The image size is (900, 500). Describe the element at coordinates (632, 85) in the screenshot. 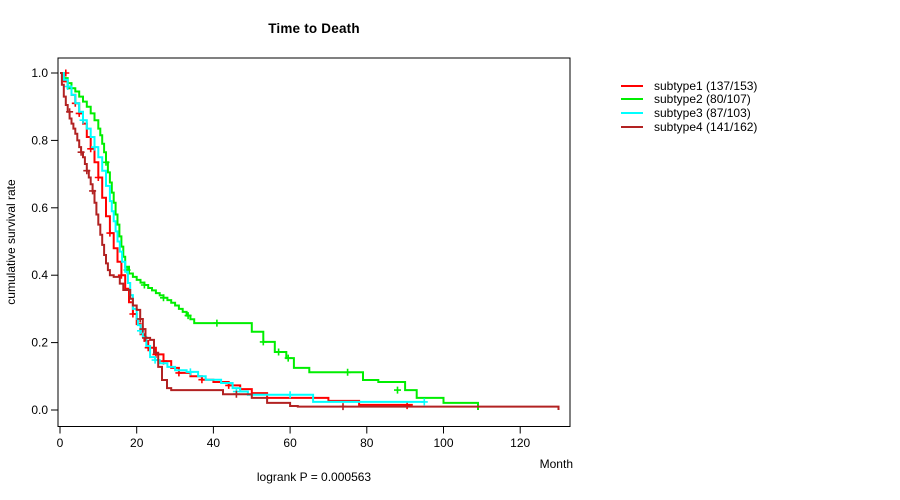

I see `legend-line-subtype1` at that location.